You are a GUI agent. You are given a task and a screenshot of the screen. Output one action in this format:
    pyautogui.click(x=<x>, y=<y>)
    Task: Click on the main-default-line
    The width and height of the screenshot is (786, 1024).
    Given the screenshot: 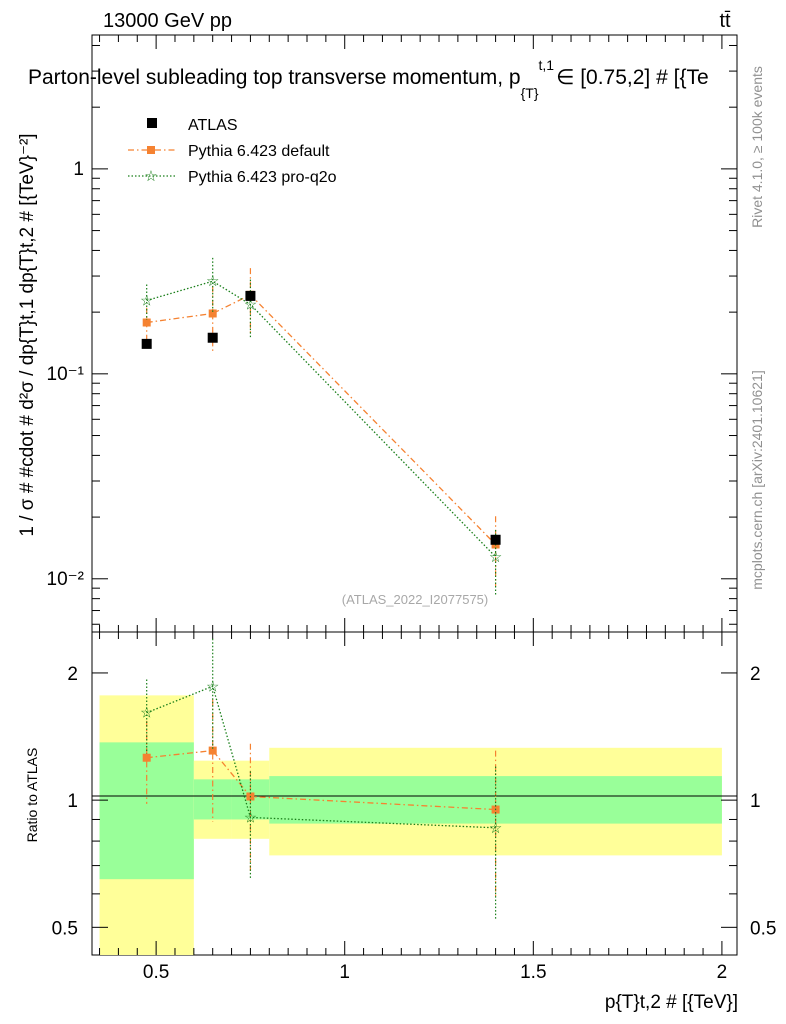 What is the action you would take?
    pyautogui.click(x=321, y=419)
    